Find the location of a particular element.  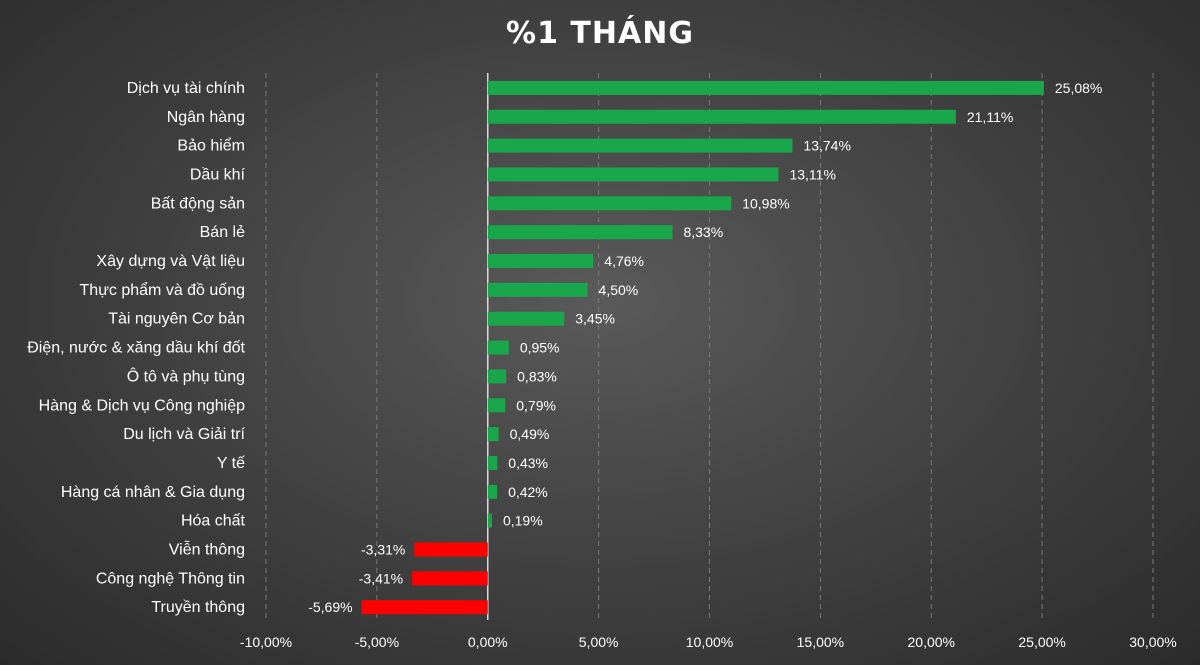

category-label: Y tế is located at coordinates (231, 463).